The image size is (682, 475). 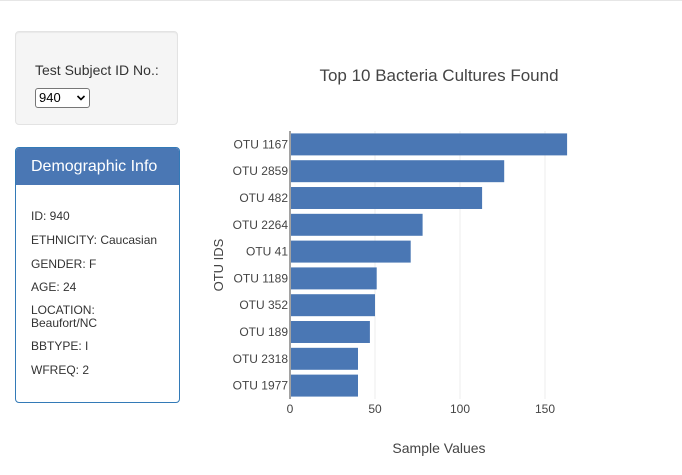 What do you see at coordinates (263, 198) in the screenshot?
I see `y-tick-label: OTU 482` at bounding box center [263, 198].